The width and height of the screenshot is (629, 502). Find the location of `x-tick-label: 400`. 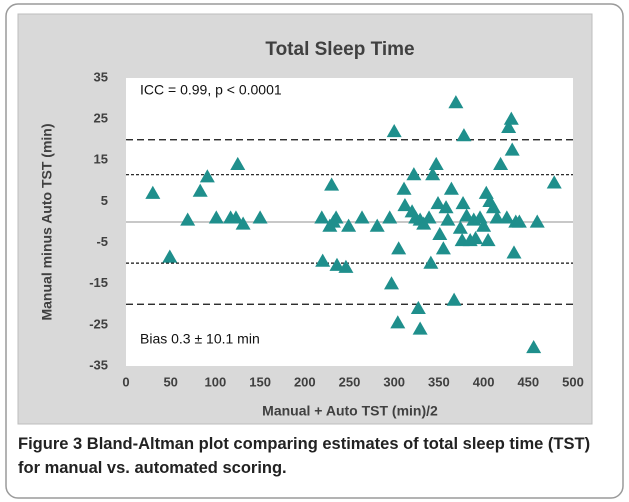

x-tick-label: 400 is located at coordinates (484, 381).